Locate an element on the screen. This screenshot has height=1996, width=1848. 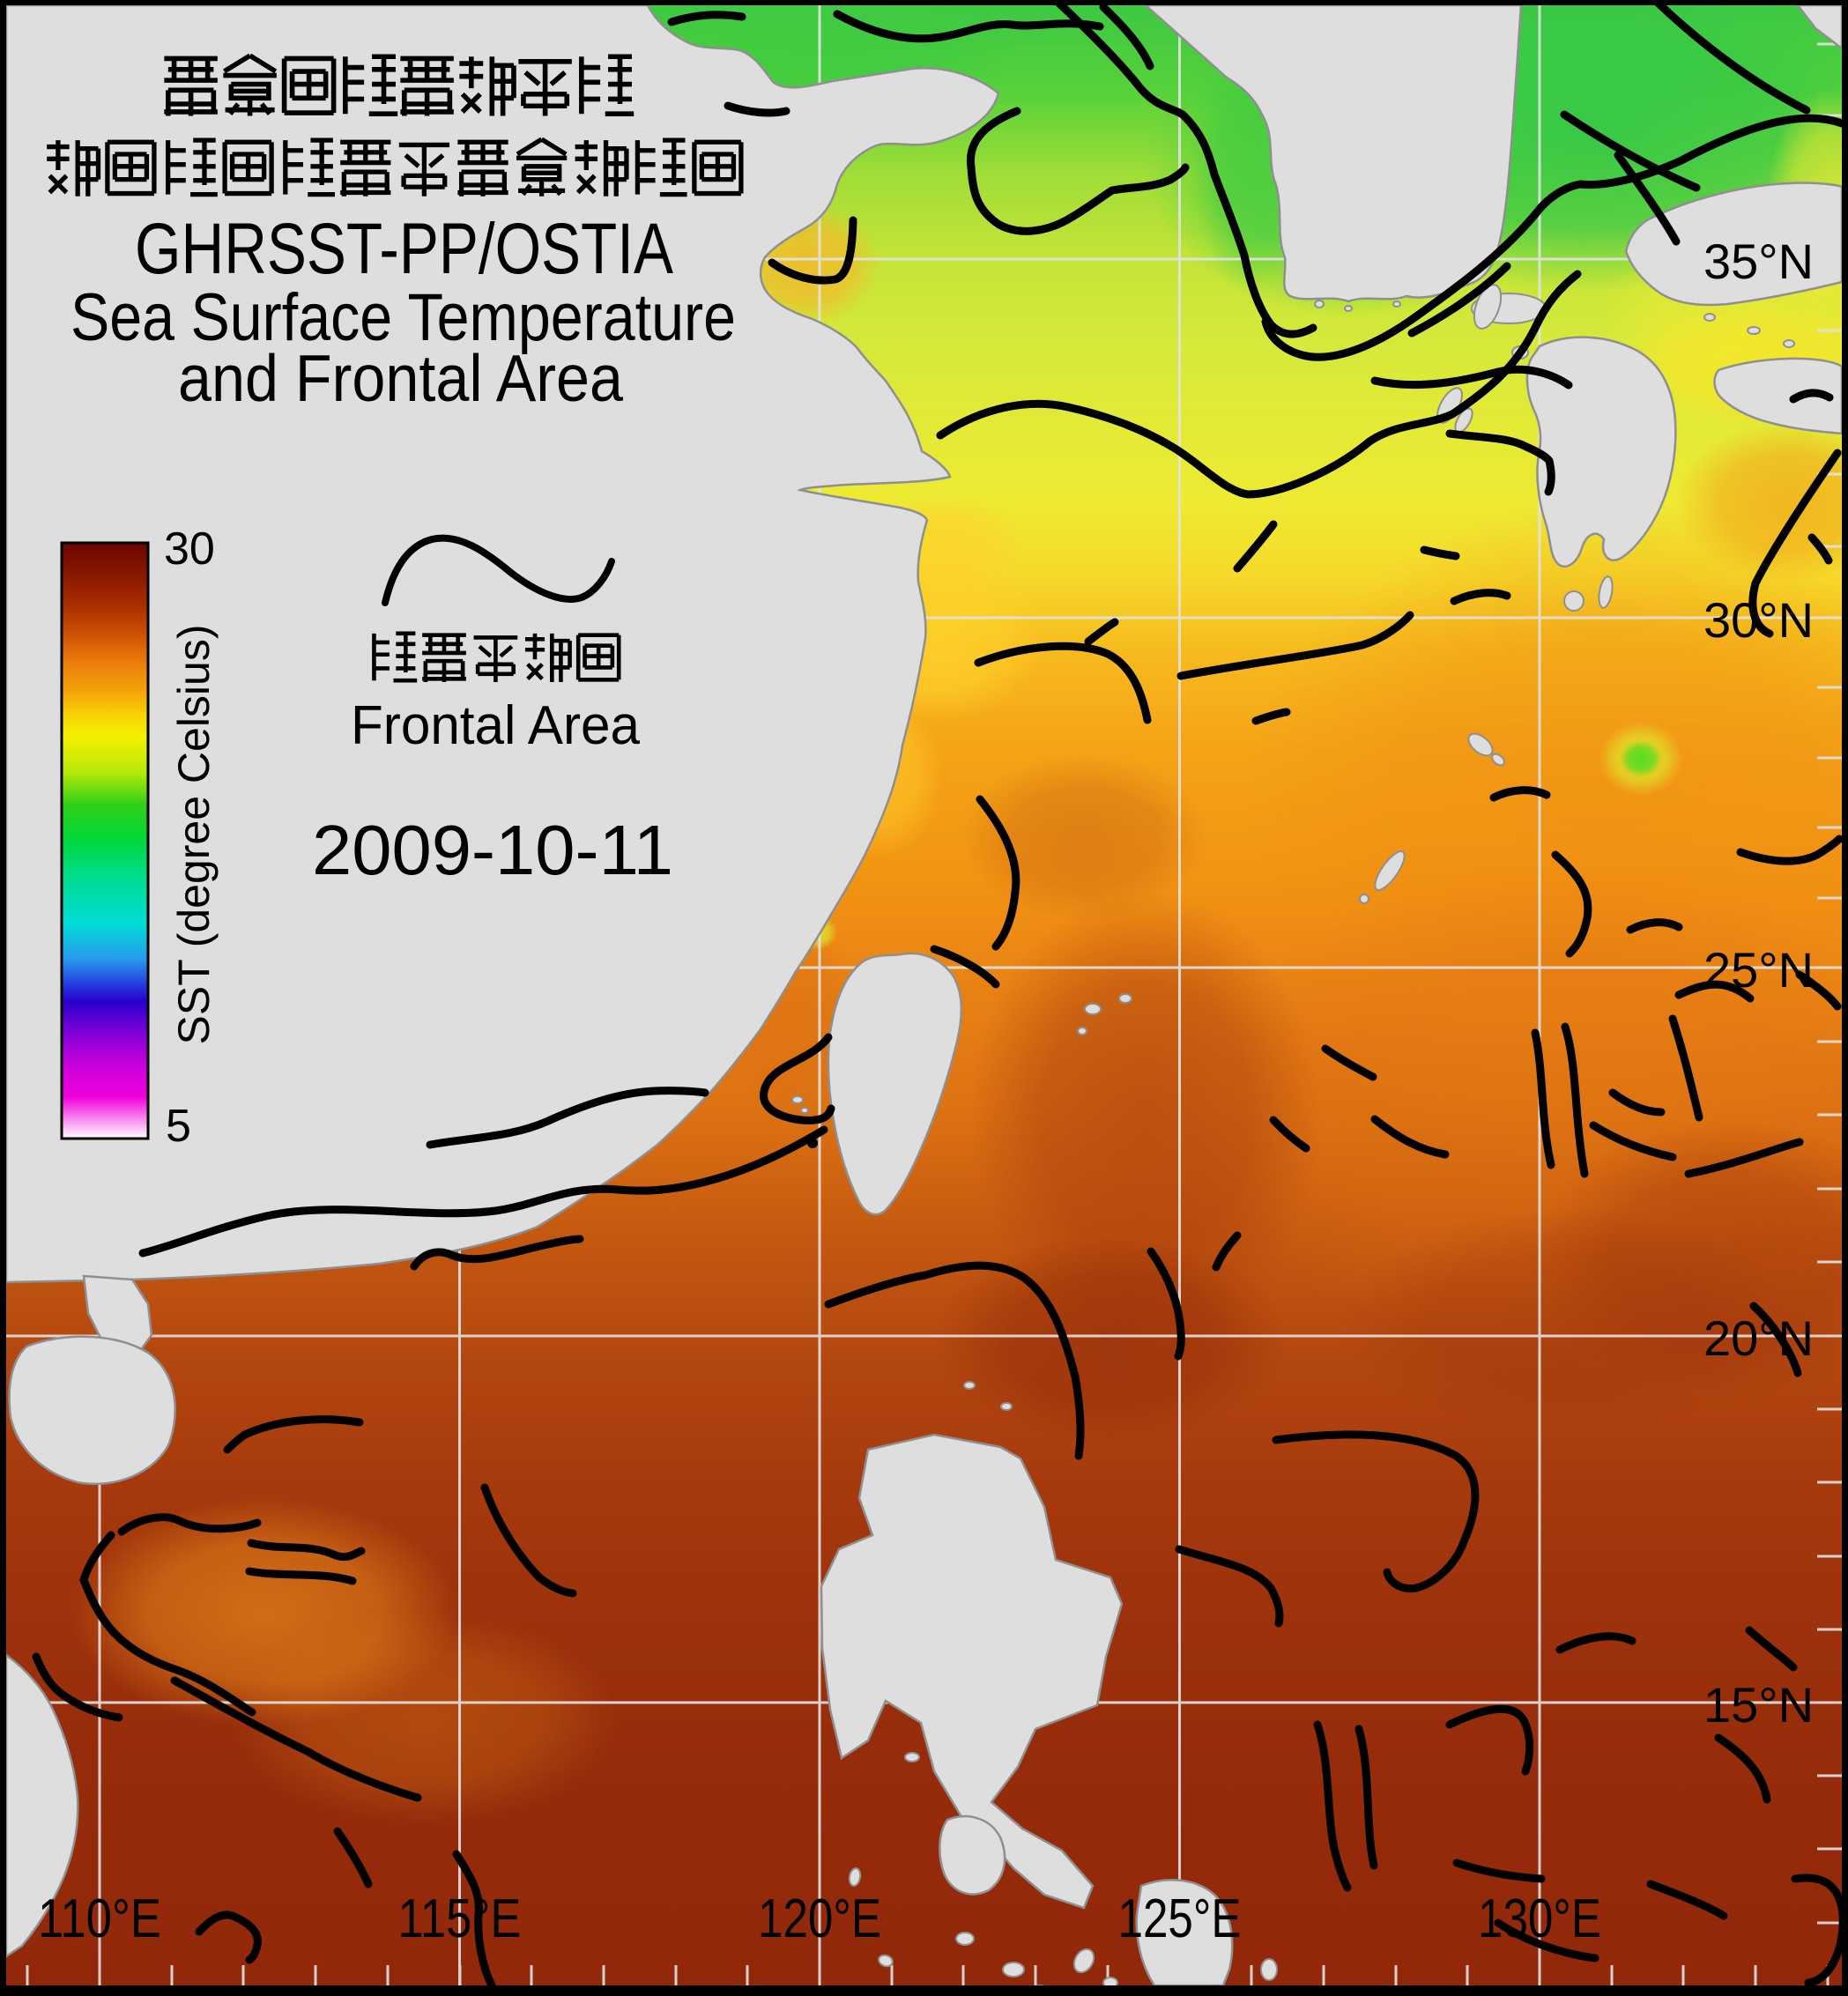
svg-text: 35°N is located at coordinates (1758, 261).